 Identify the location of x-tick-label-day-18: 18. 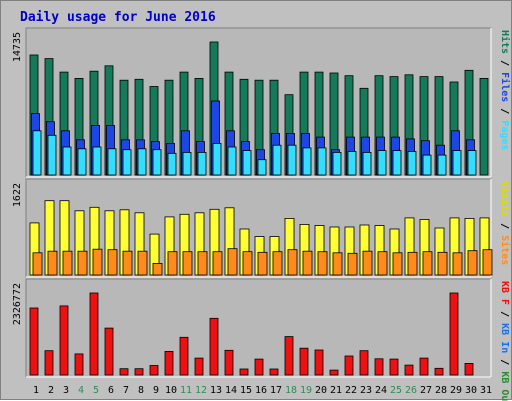
(291, 390).